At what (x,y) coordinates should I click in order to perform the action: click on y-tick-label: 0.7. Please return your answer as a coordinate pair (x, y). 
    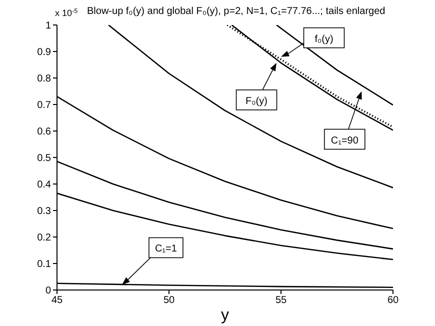
    Looking at the image, I should click on (44, 106).